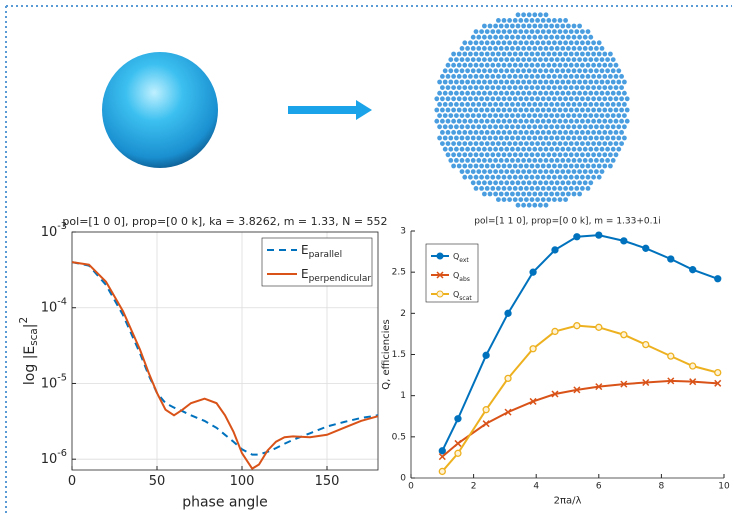  Describe the element at coordinates (567, 222) in the screenshot. I see `chart-title: pol=[1 1 0], prop=[0 0 k], m = 1.33+0.1i` at that location.